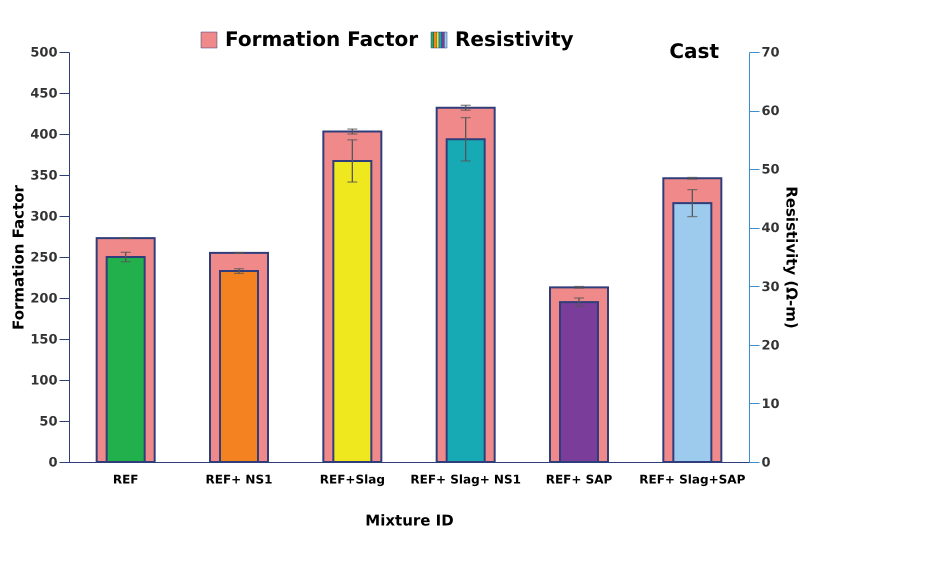 Image resolution: width=930 pixels, height=577 pixels. What do you see at coordinates (44, 53) in the screenshot?
I see `y-tick-label: 500` at bounding box center [44, 53].